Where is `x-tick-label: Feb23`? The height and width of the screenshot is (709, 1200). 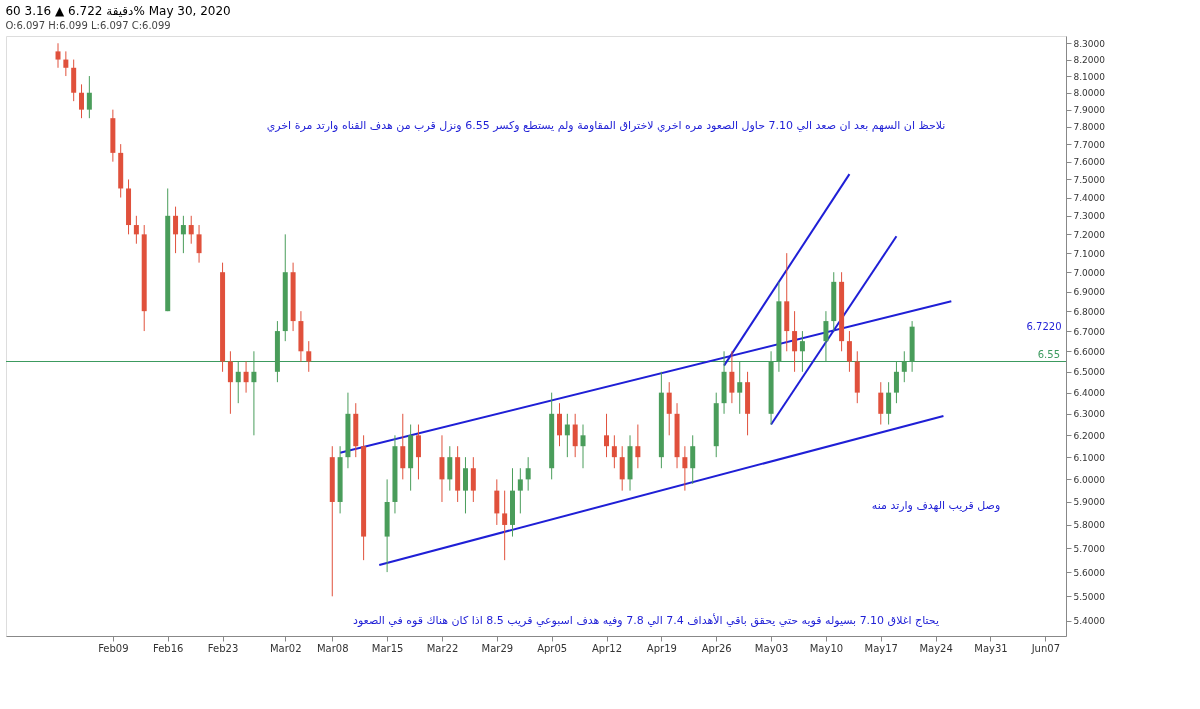
x-tick-label: Feb23 is located at coordinates (223, 648).